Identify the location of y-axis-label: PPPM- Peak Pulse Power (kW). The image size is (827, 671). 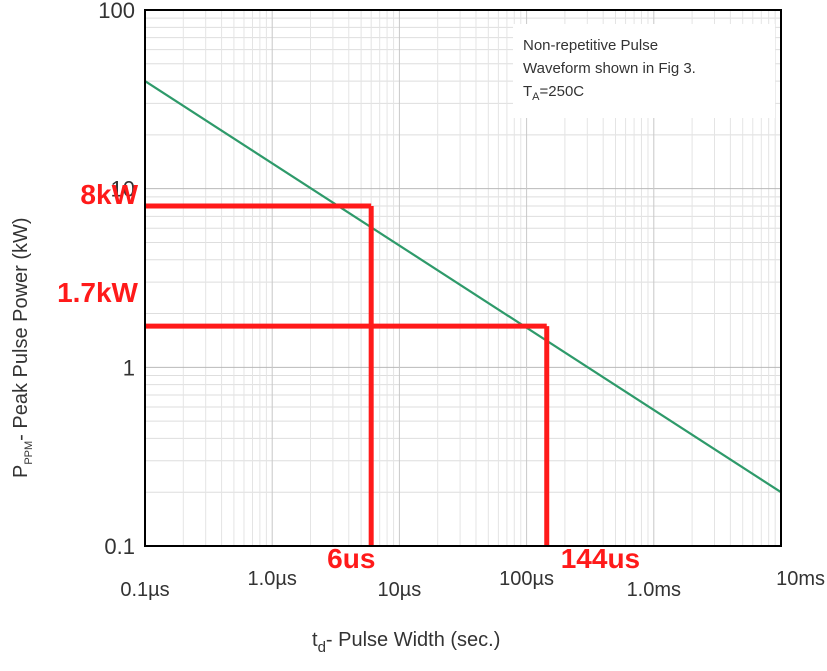
(22, 347).